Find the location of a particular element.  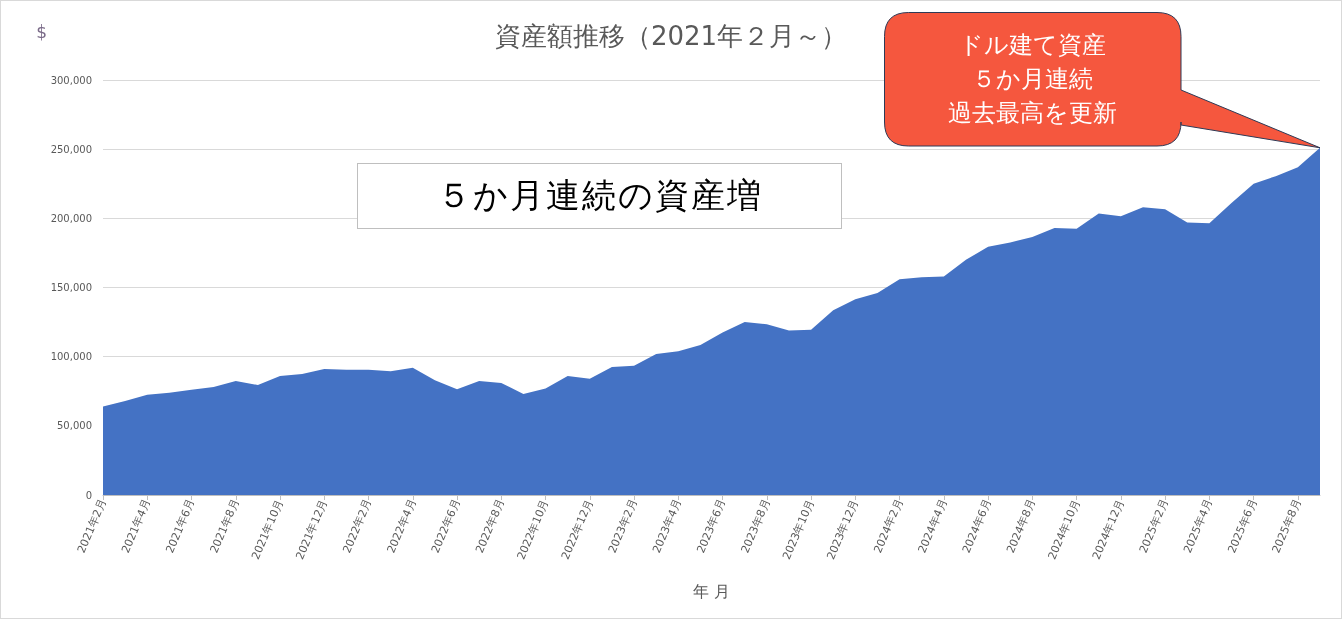

x-tick-label: 2021年8月 is located at coordinates (224, 526).